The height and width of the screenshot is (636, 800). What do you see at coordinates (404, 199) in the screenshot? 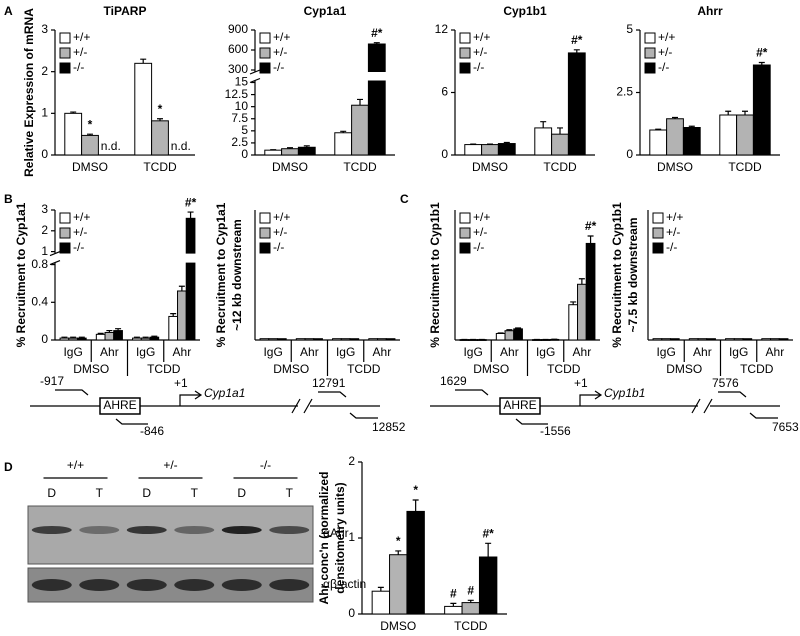
I see `panel-label: C` at bounding box center [404, 199].